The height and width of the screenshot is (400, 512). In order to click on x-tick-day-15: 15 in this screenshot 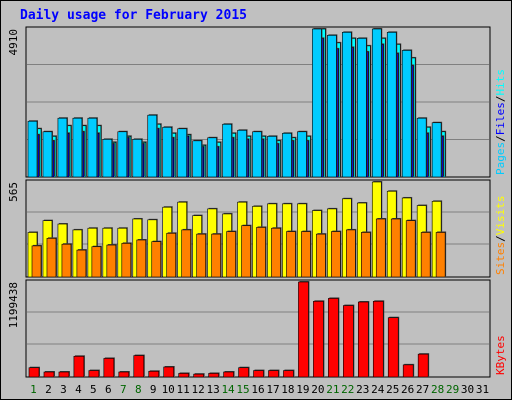, I will do `click(242, 389)`.